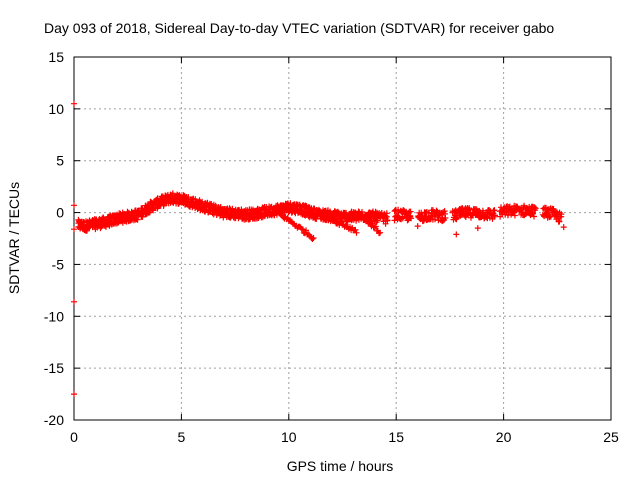  I want to click on y-tick-label: -10, so click(54, 316).